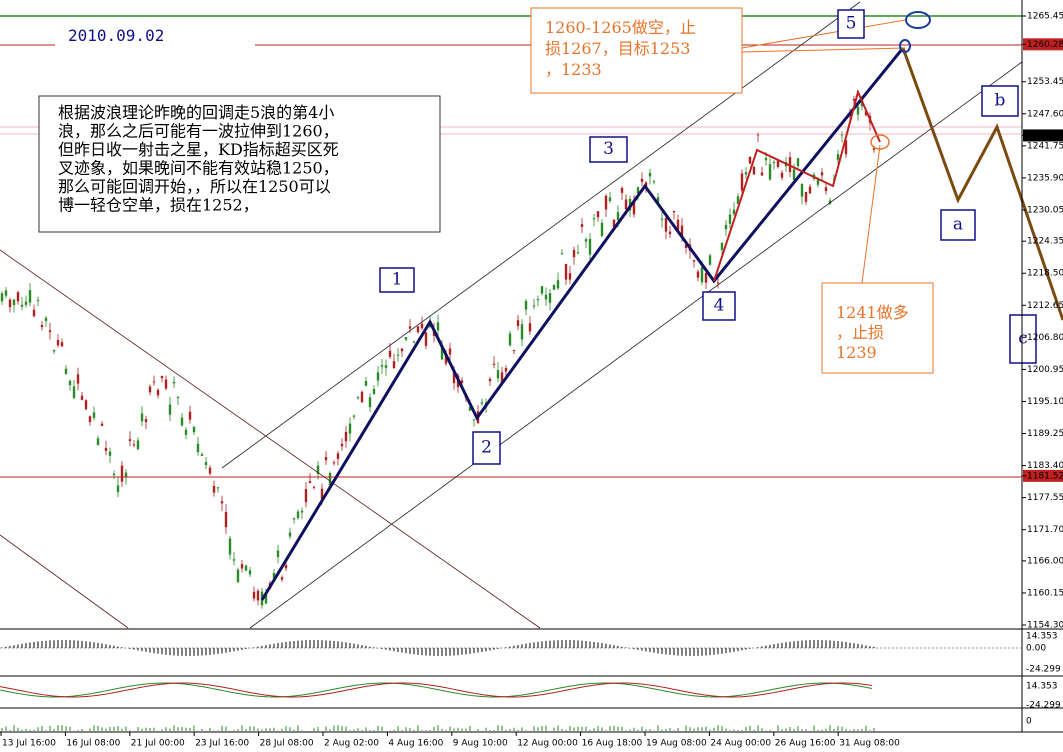 Image resolution: width=1063 pixels, height=752 pixels. Describe the element at coordinates (617, 48) in the screenshot. I see `callout-line: 损1267，目标1253` at that location.